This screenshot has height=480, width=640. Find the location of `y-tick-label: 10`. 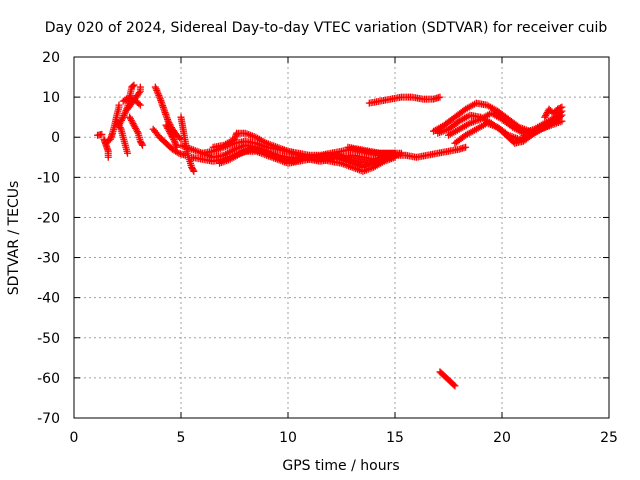

y-tick-label: 10 is located at coordinates (51, 98).